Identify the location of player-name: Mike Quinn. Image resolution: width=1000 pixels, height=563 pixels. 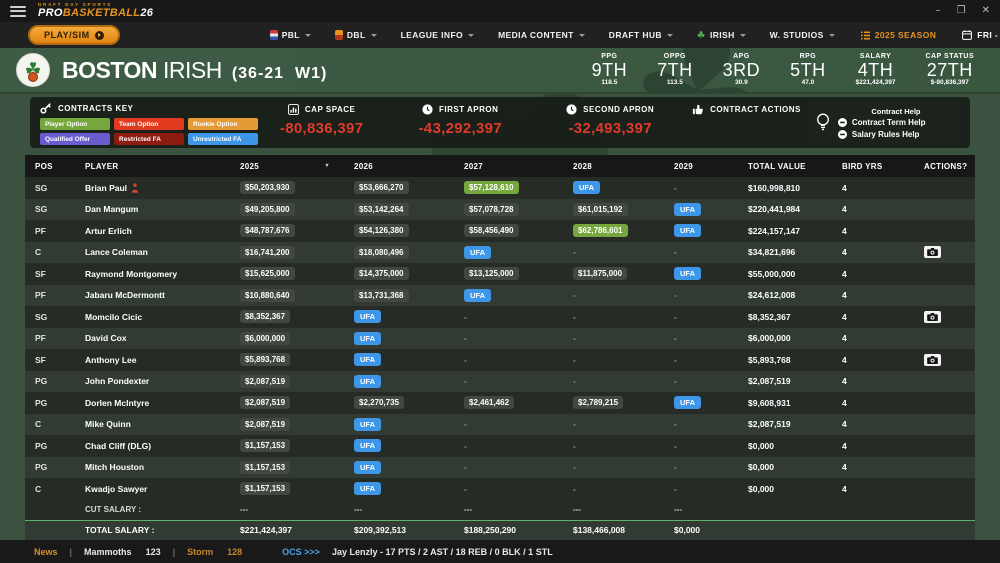
(108, 424).